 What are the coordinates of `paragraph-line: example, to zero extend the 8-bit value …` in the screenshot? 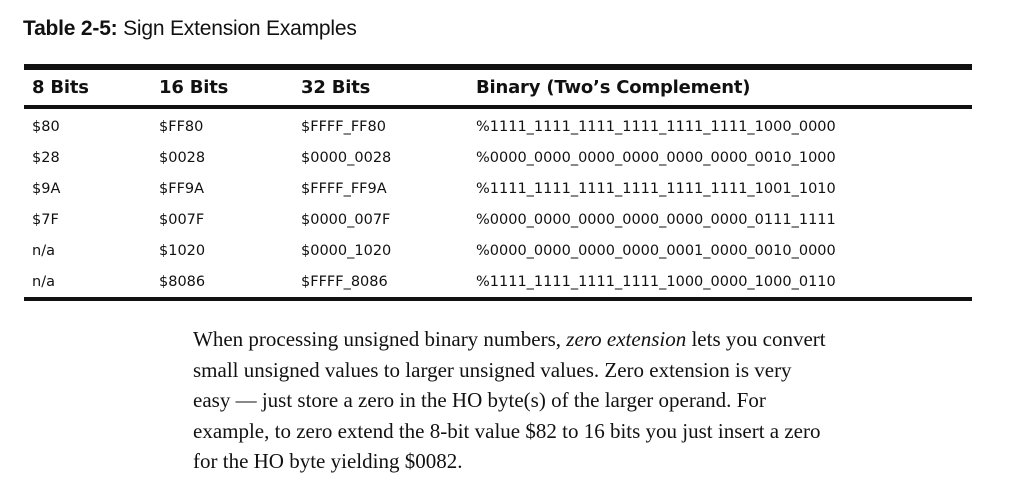 It's located at (507, 430).